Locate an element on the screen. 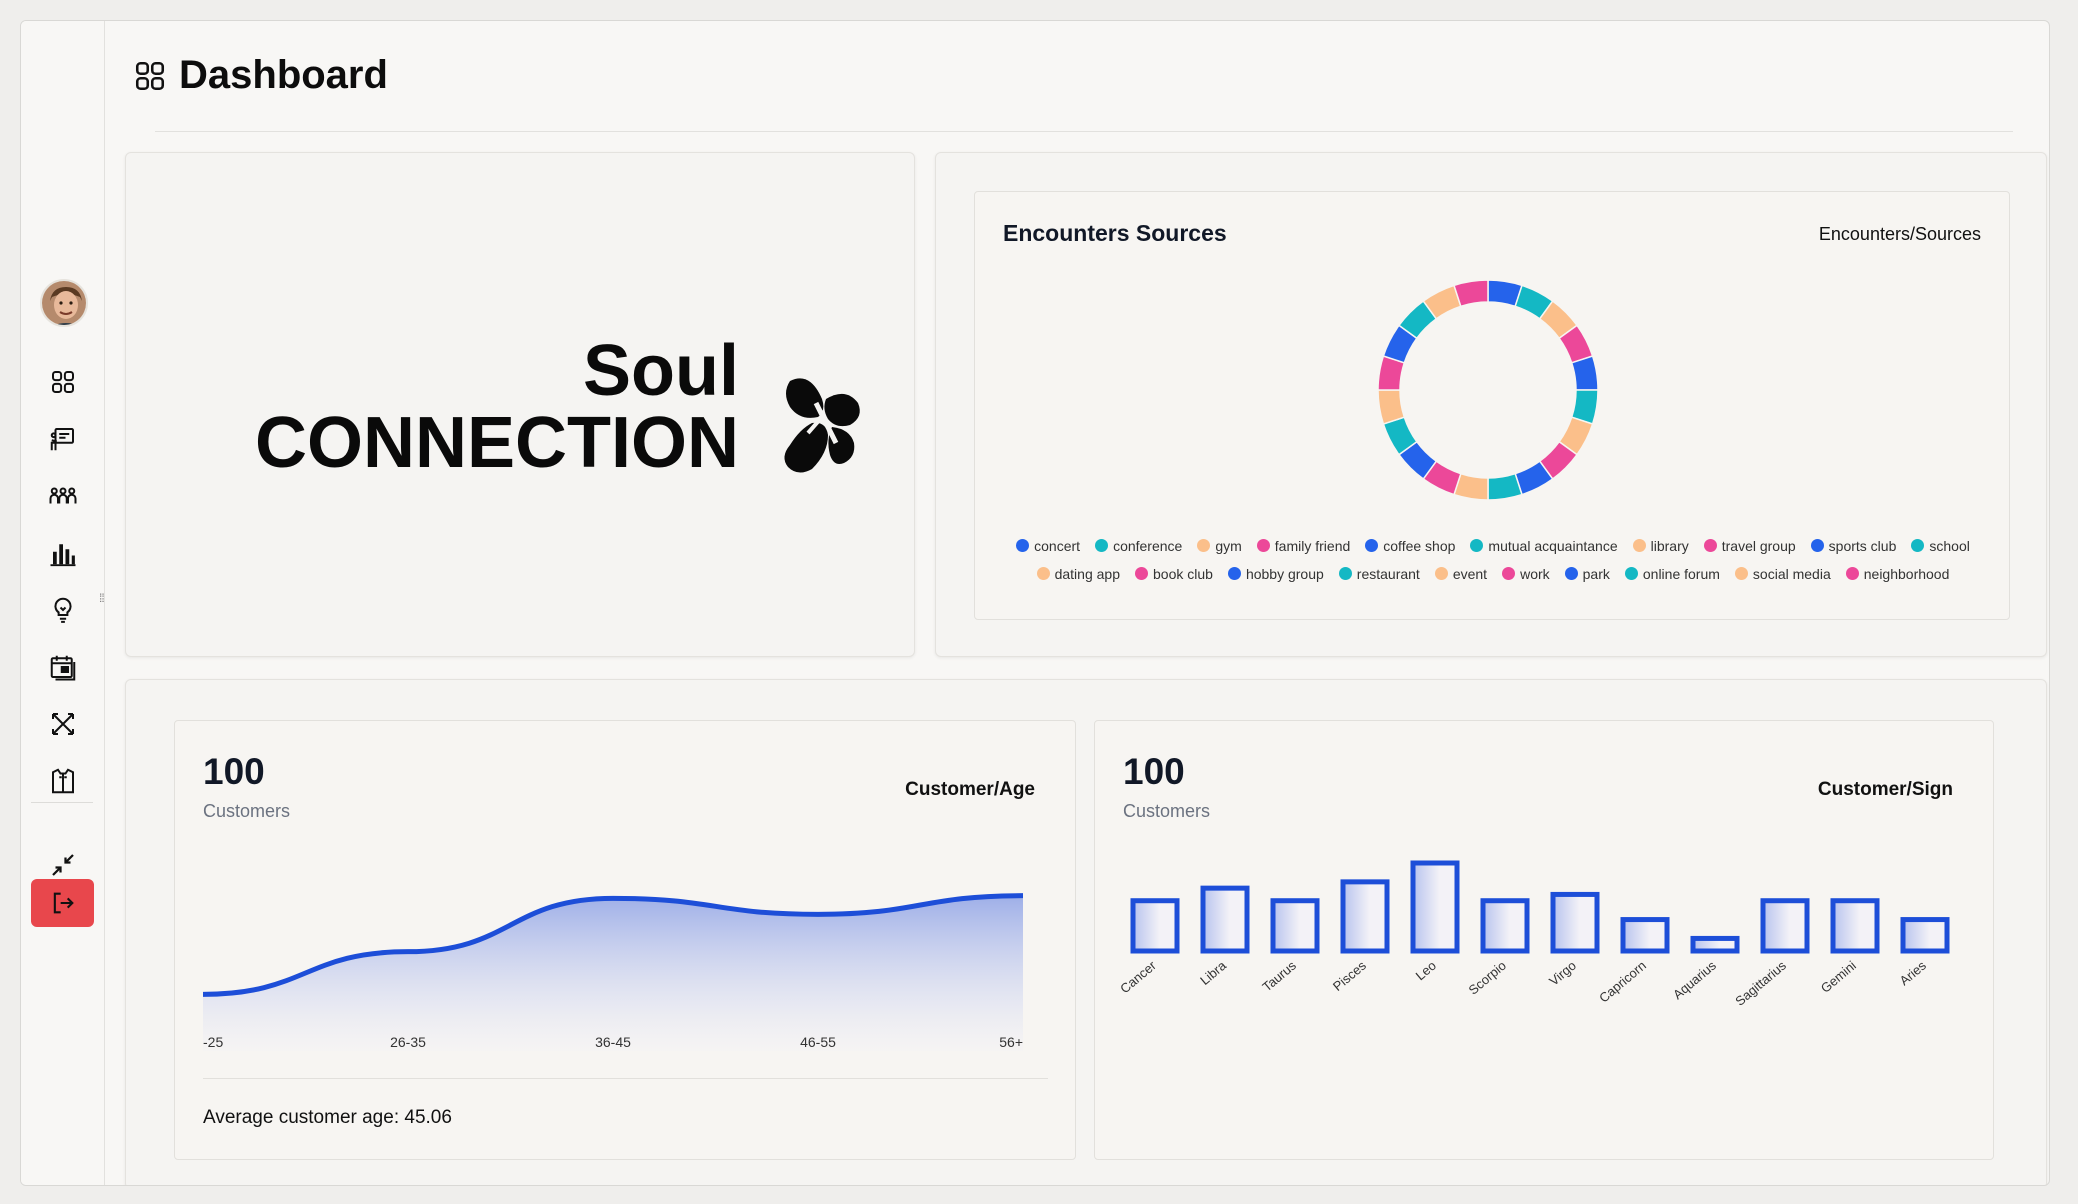 The width and height of the screenshot is (2078, 1204). legend-item: social media is located at coordinates (1782, 573).